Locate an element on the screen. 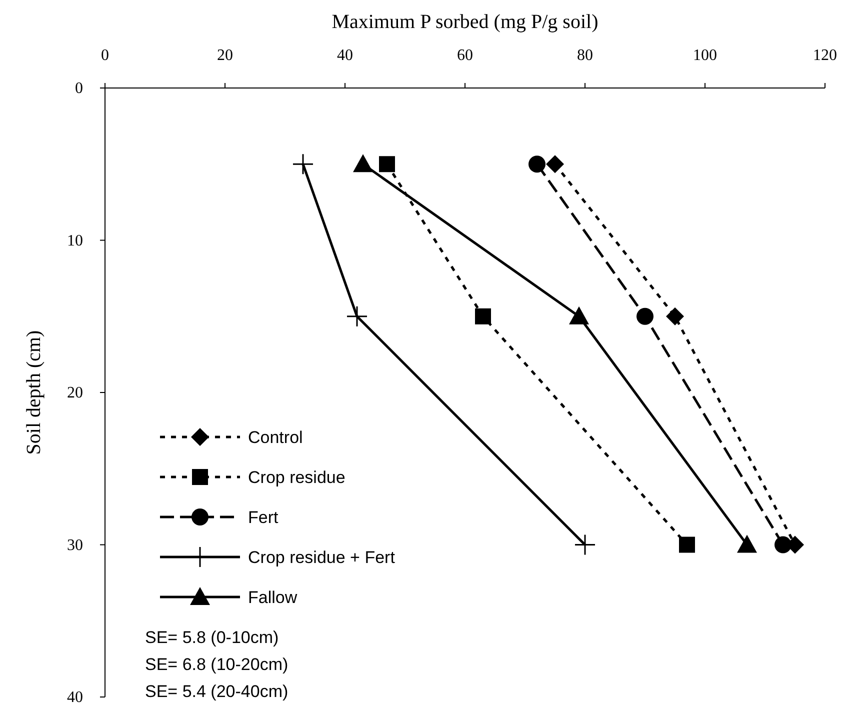  x-tick-label: 60 is located at coordinates (465, 55).